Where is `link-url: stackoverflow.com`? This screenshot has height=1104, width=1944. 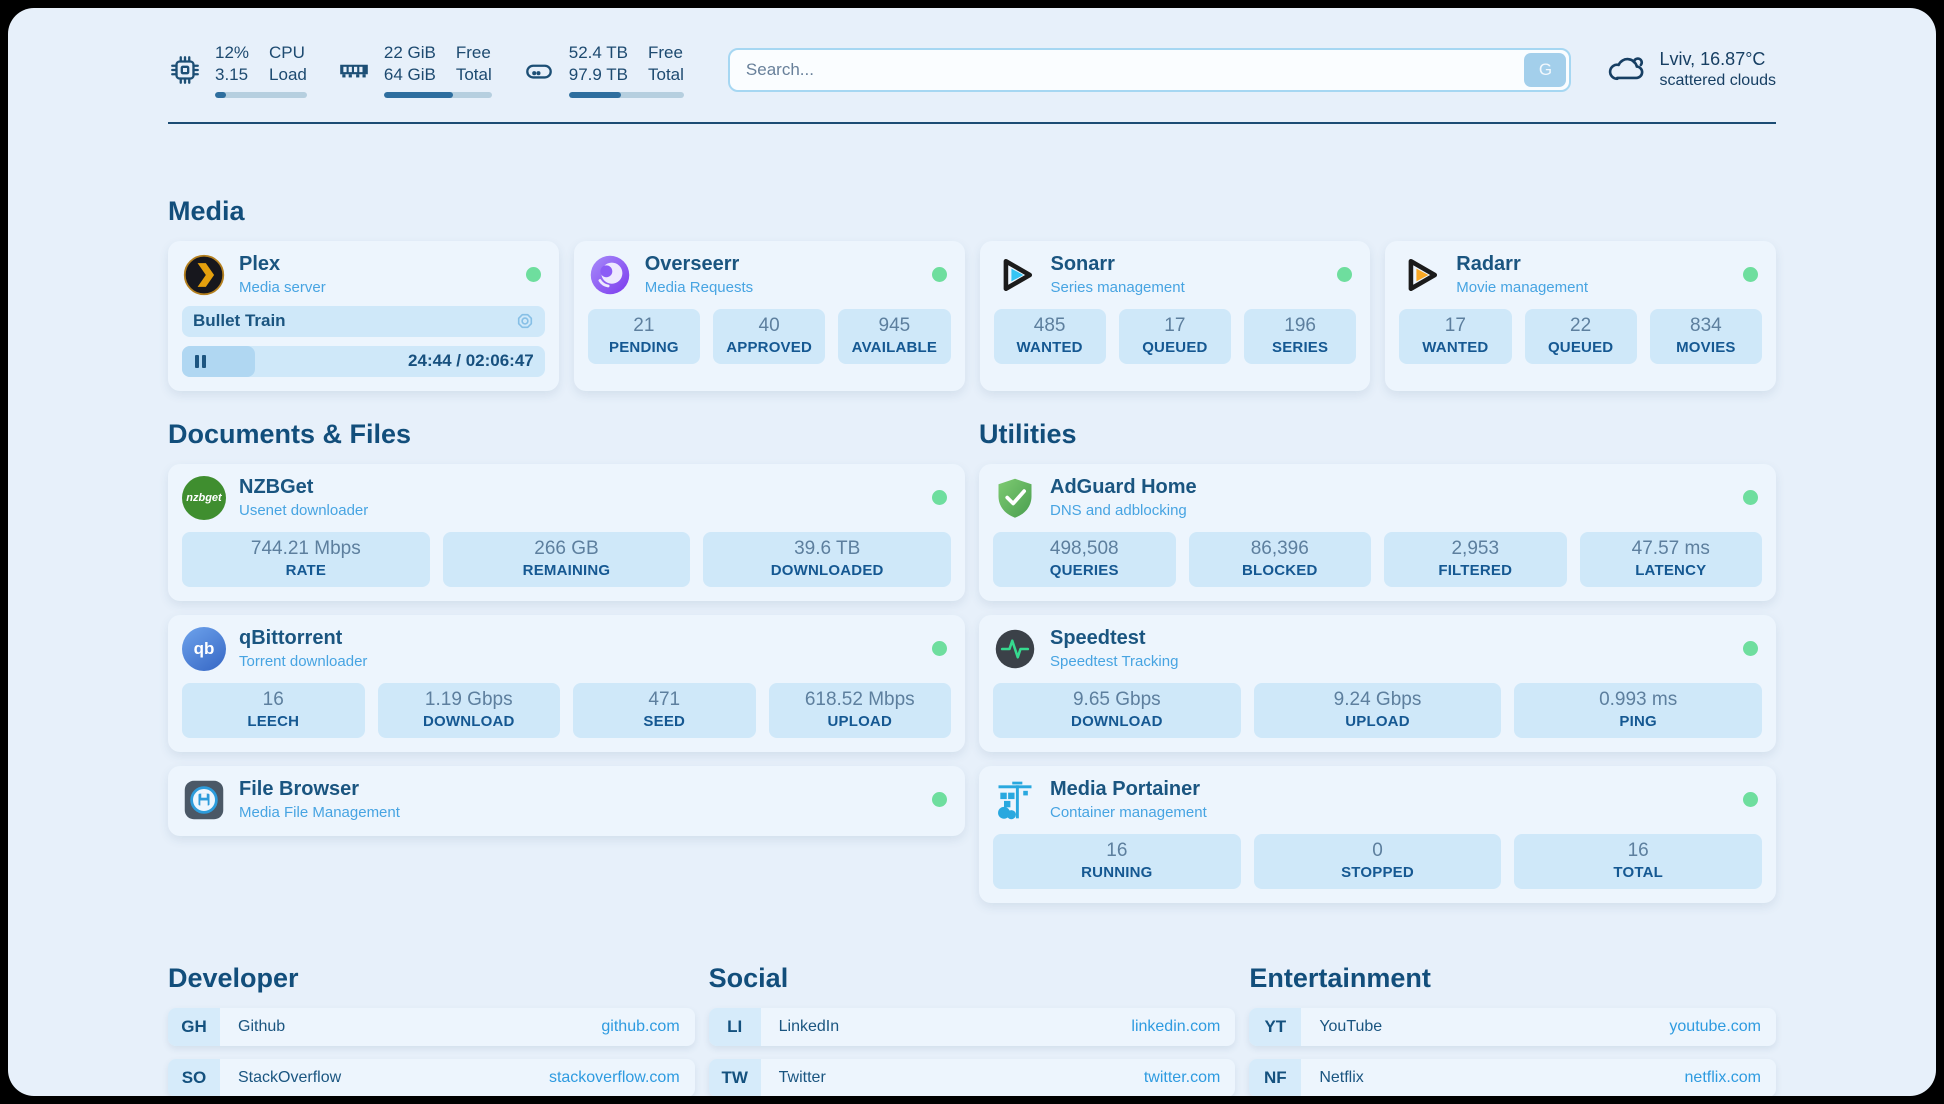 link-url: stackoverflow.com is located at coordinates (614, 1077).